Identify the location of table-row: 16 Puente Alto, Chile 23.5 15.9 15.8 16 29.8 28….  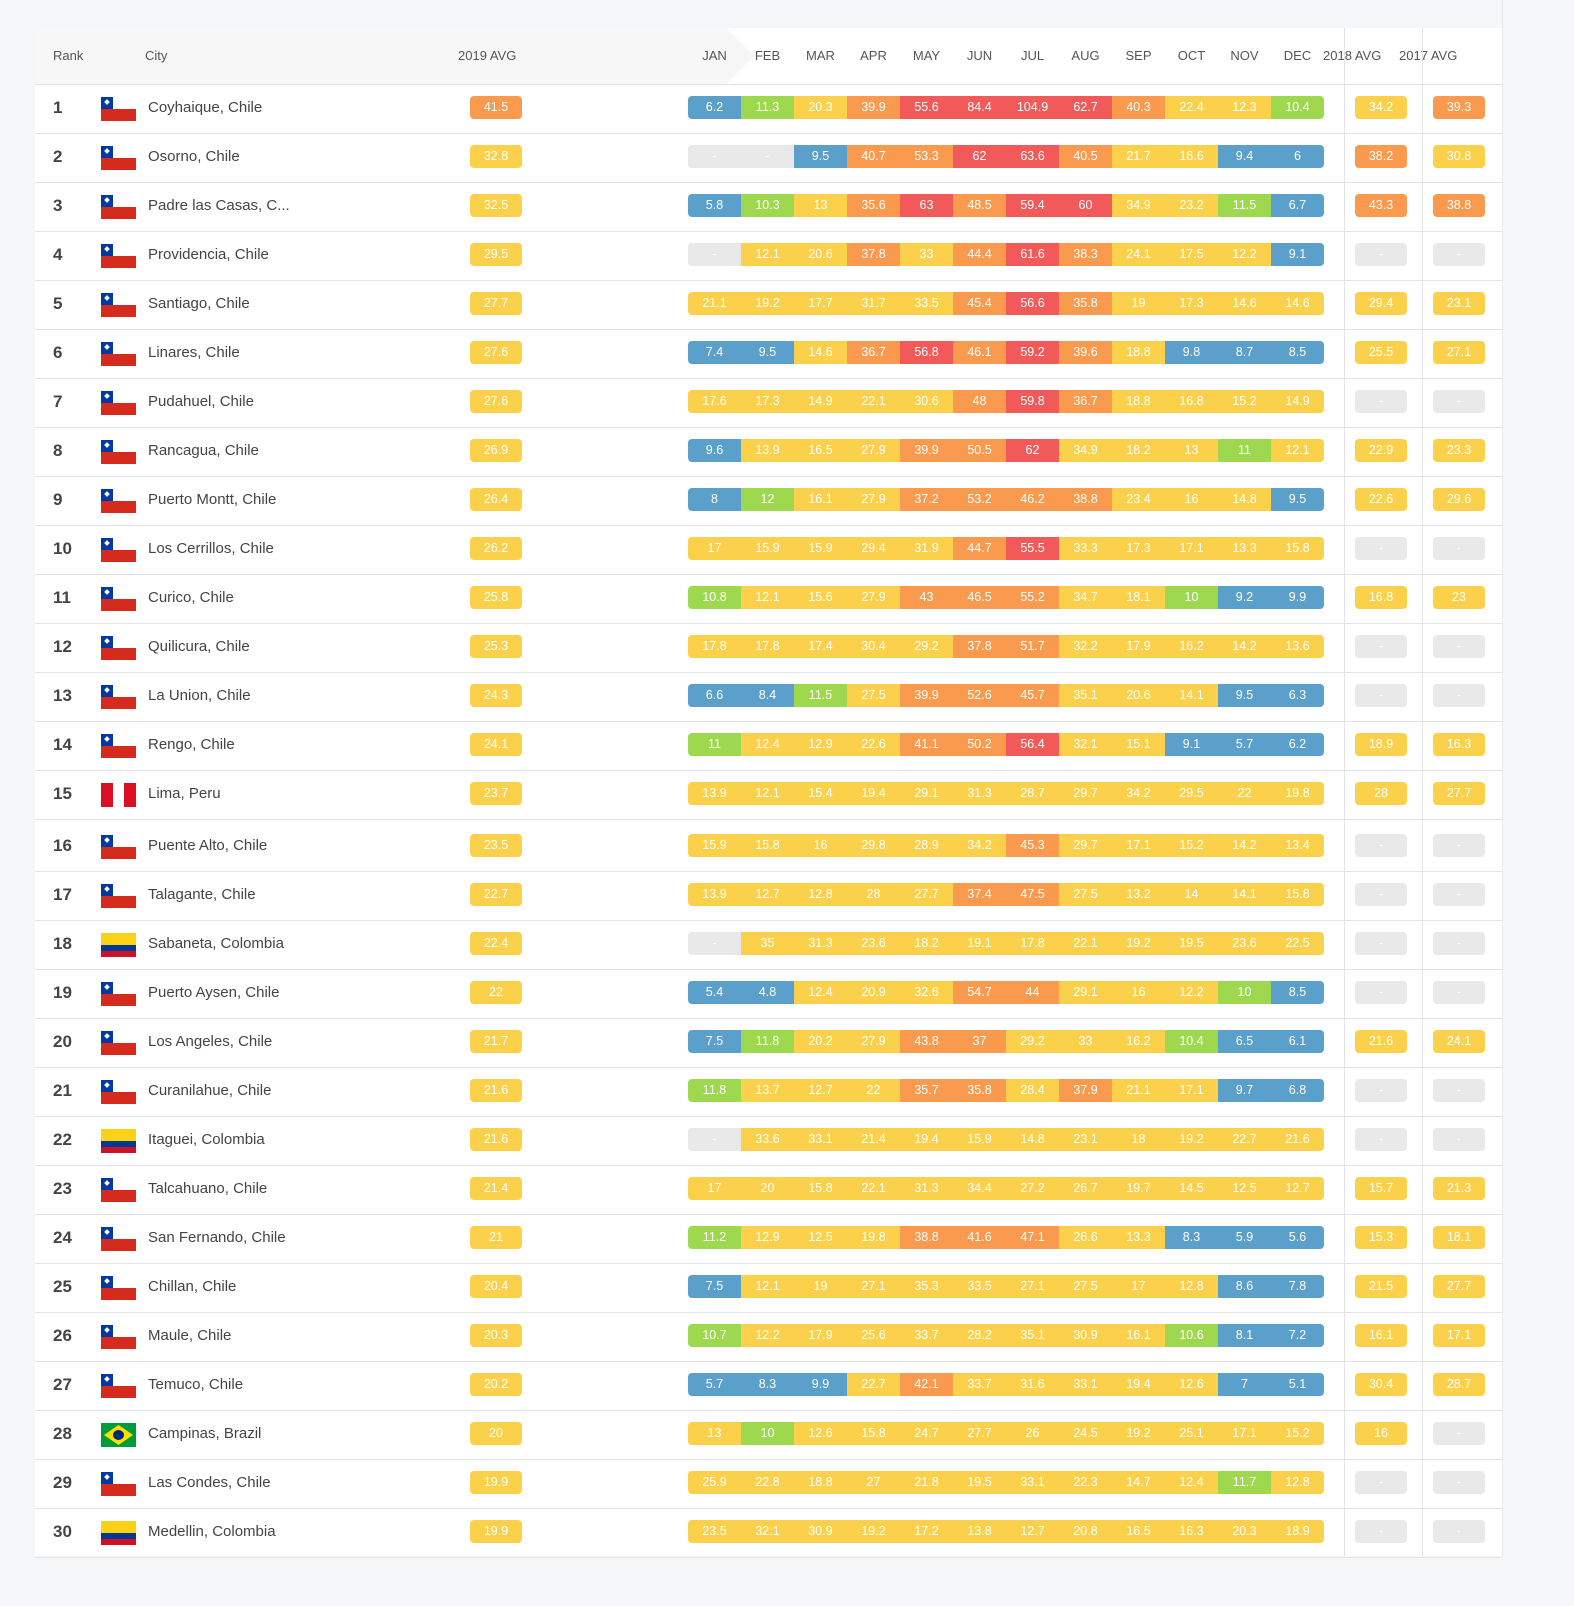
(768, 847).